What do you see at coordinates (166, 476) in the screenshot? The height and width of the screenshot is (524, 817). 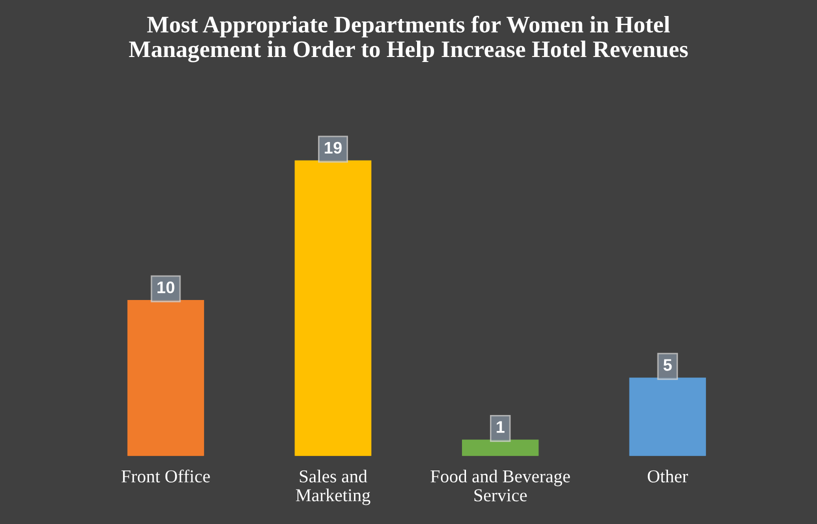 I see `x-tick-label: Front Office` at bounding box center [166, 476].